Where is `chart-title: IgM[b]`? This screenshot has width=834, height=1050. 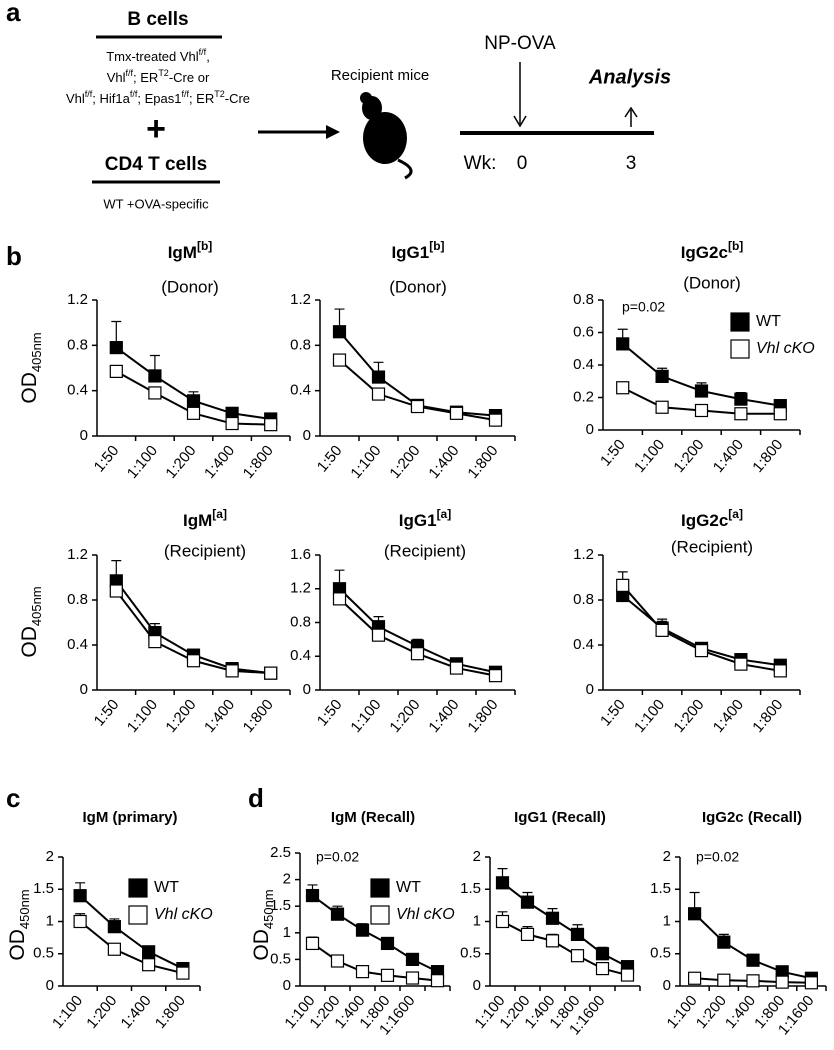
chart-title: IgM[b] is located at coordinates (190, 250).